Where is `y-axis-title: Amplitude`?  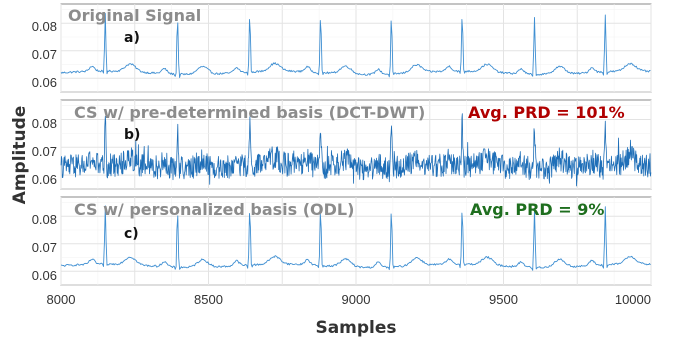 y-axis-title: Amplitude is located at coordinates (20, 155).